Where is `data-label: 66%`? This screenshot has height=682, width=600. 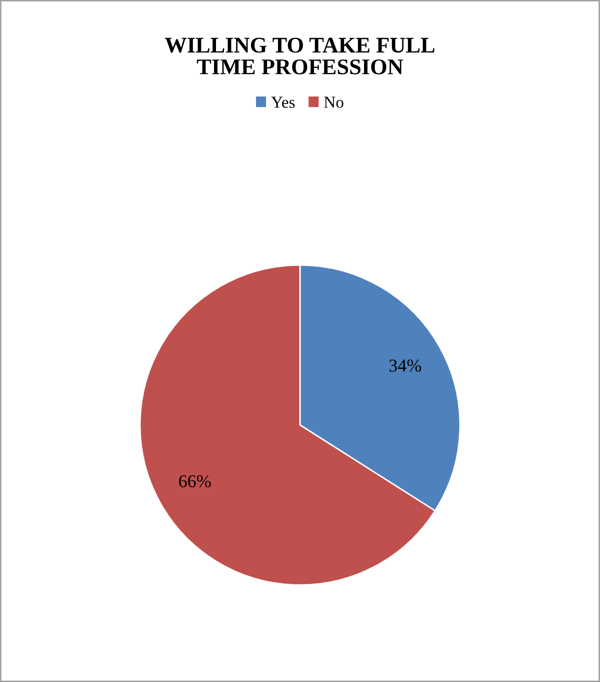
data-label: 66% is located at coordinates (195, 481).